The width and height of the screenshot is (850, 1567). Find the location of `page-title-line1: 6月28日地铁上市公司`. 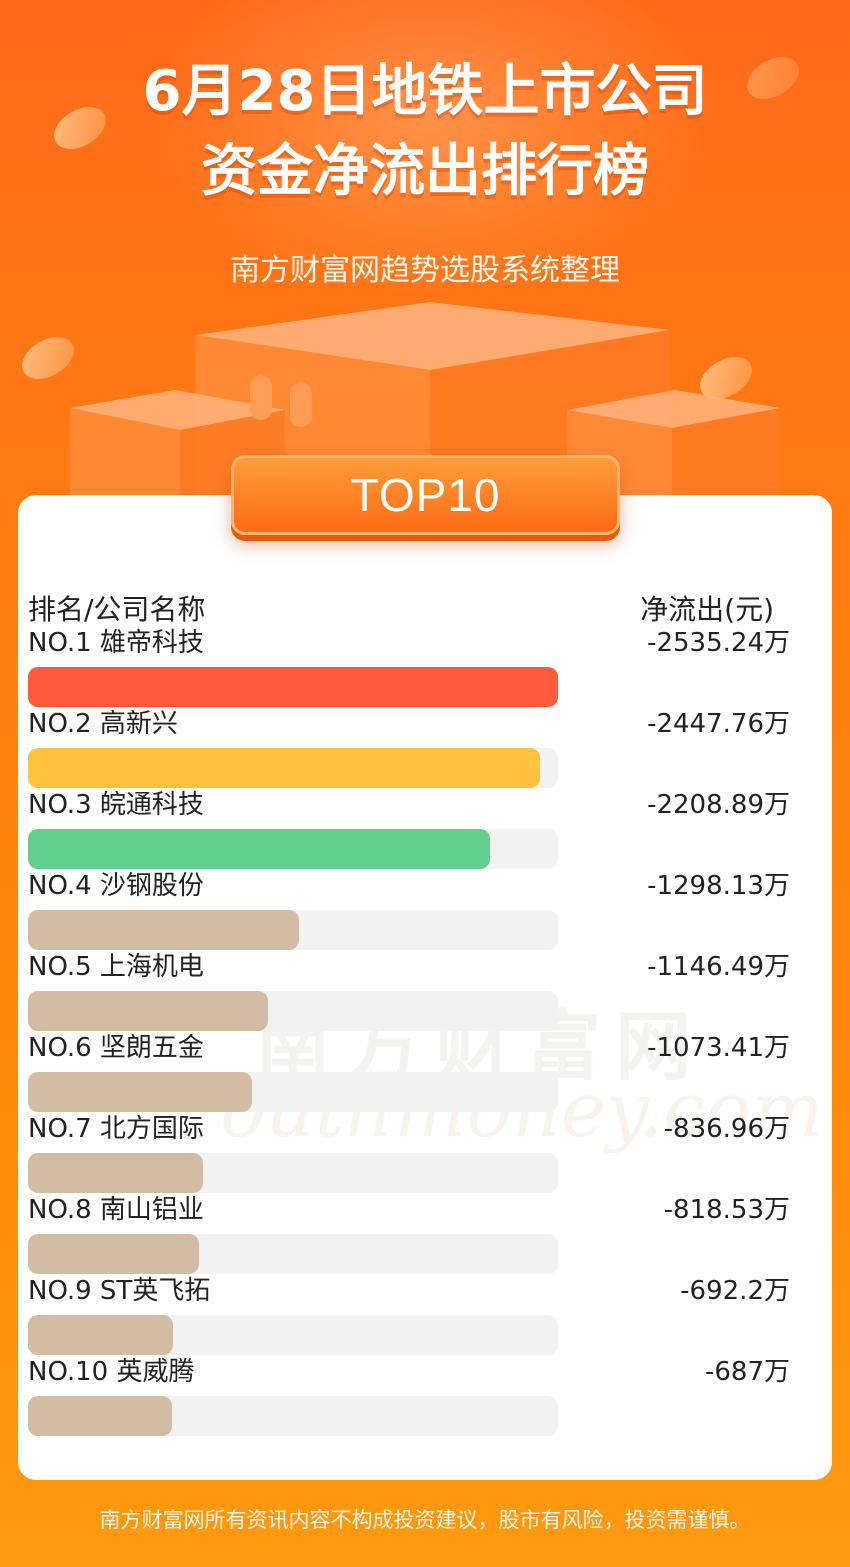

page-title-line1: 6月28日地铁上市公司 is located at coordinates (425, 91).